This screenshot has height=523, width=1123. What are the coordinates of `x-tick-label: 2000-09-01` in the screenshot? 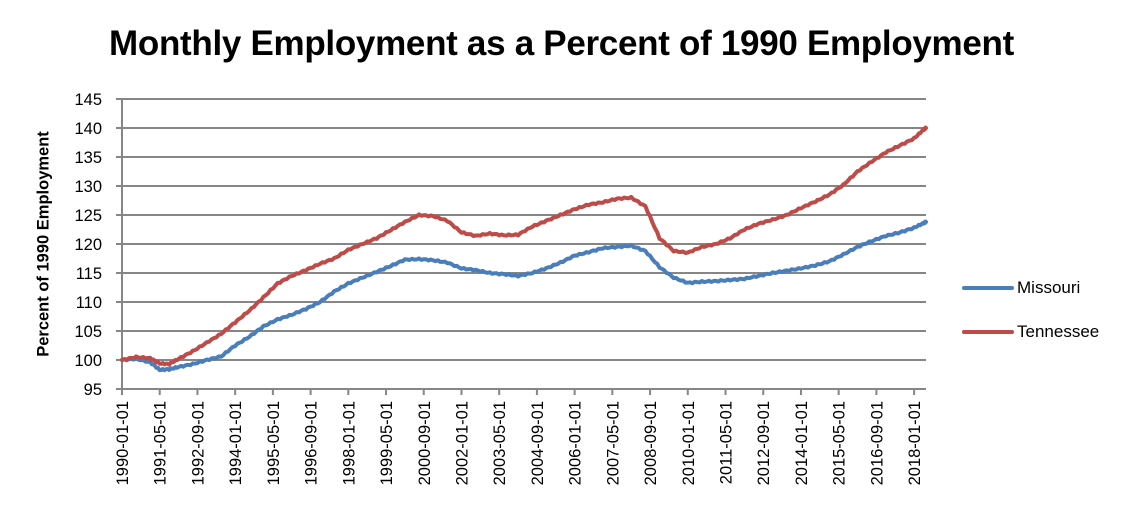 It's located at (425, 443).